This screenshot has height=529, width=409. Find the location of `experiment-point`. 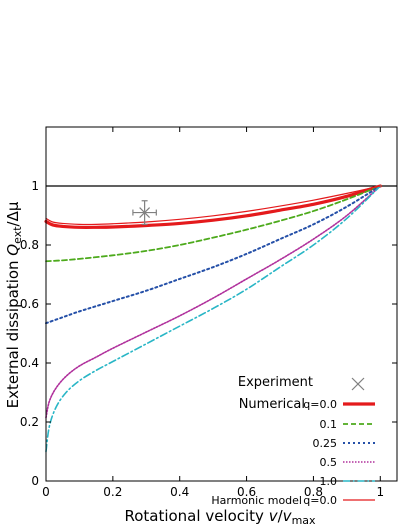

experiment-point is located at coordinates (144, 212).